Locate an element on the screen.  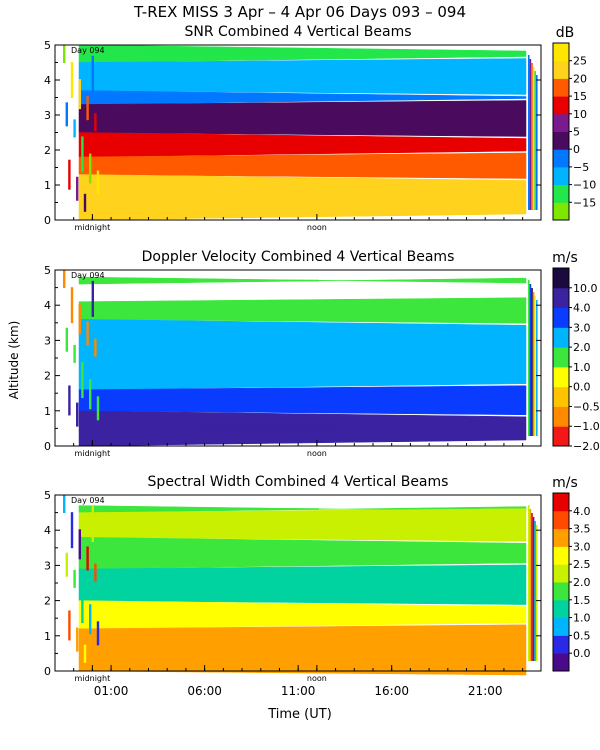
y-axis-label: Altitude (km) is located at coordinates (14, 360).